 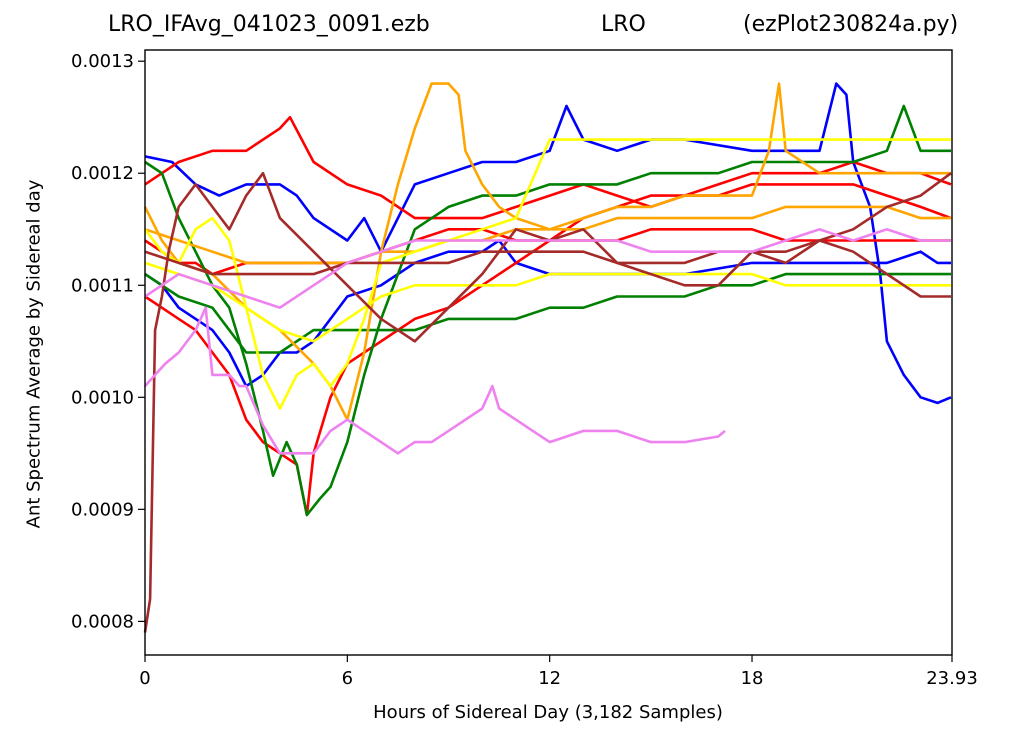 I want to click on y-tick-label: 0.0010, so click(x=102, y=397).